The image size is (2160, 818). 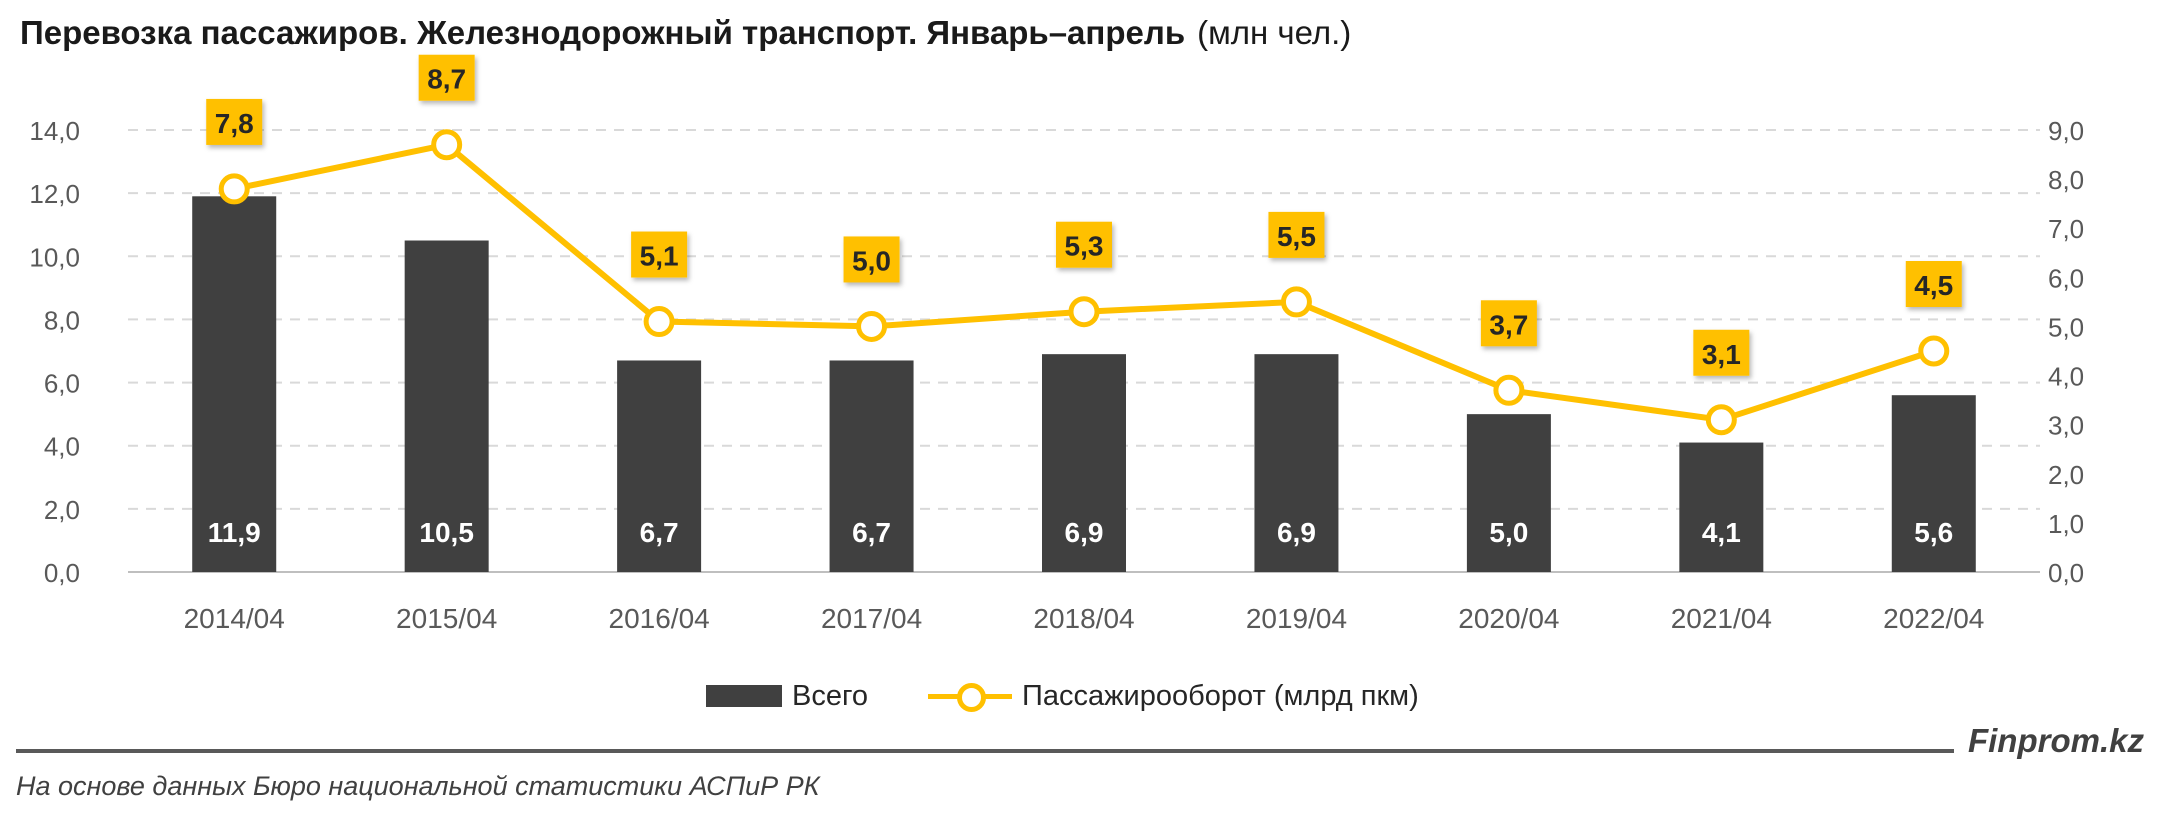 I want to click on left-tick-label: 10,0, so click(x=54, y=257).